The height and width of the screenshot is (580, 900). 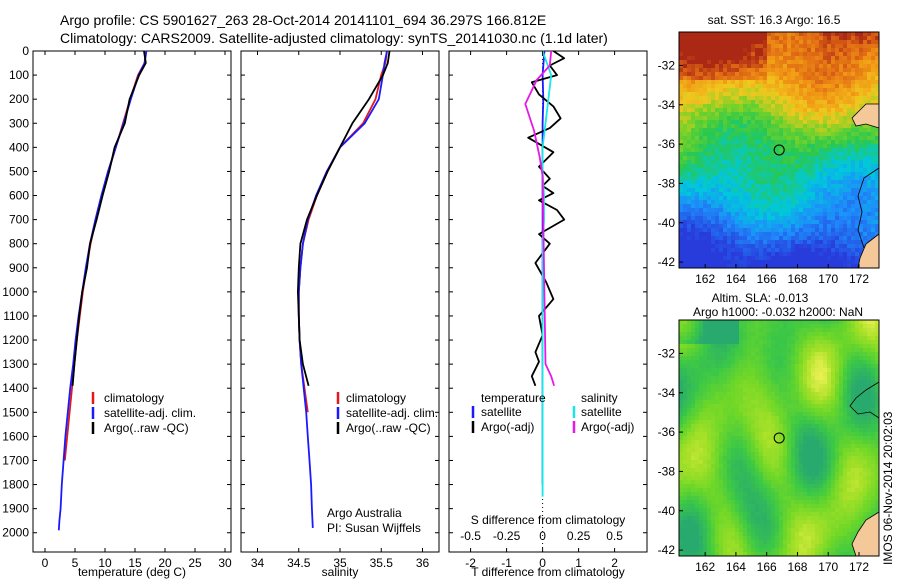 What do you see at coordinates (865, 116) in the screenshot?
I see `coastline` at bounding box center [865, 116].